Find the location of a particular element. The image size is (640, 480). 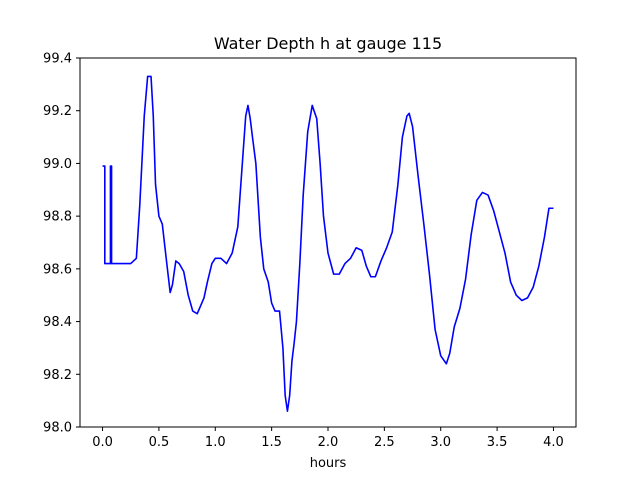

y-tick-label: 98.4 is located at coordinates (57, 322).